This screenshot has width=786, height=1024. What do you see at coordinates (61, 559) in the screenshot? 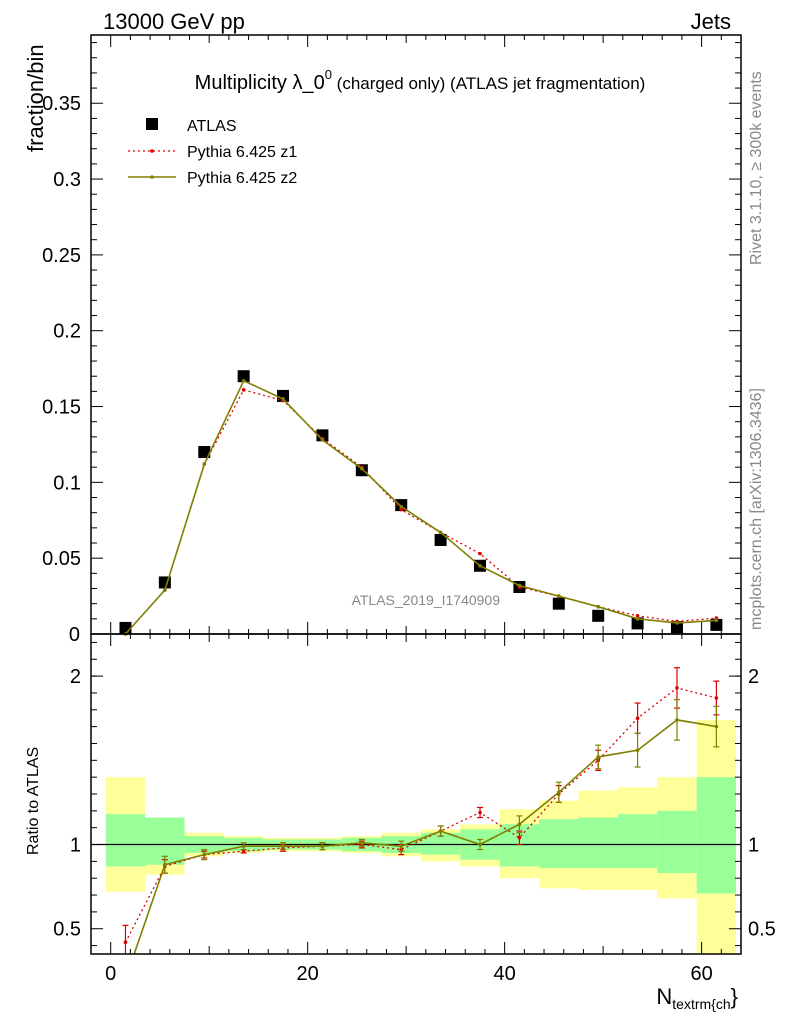
I see `main-y-tick-label: 0.05` at bounding box center [61, 559].